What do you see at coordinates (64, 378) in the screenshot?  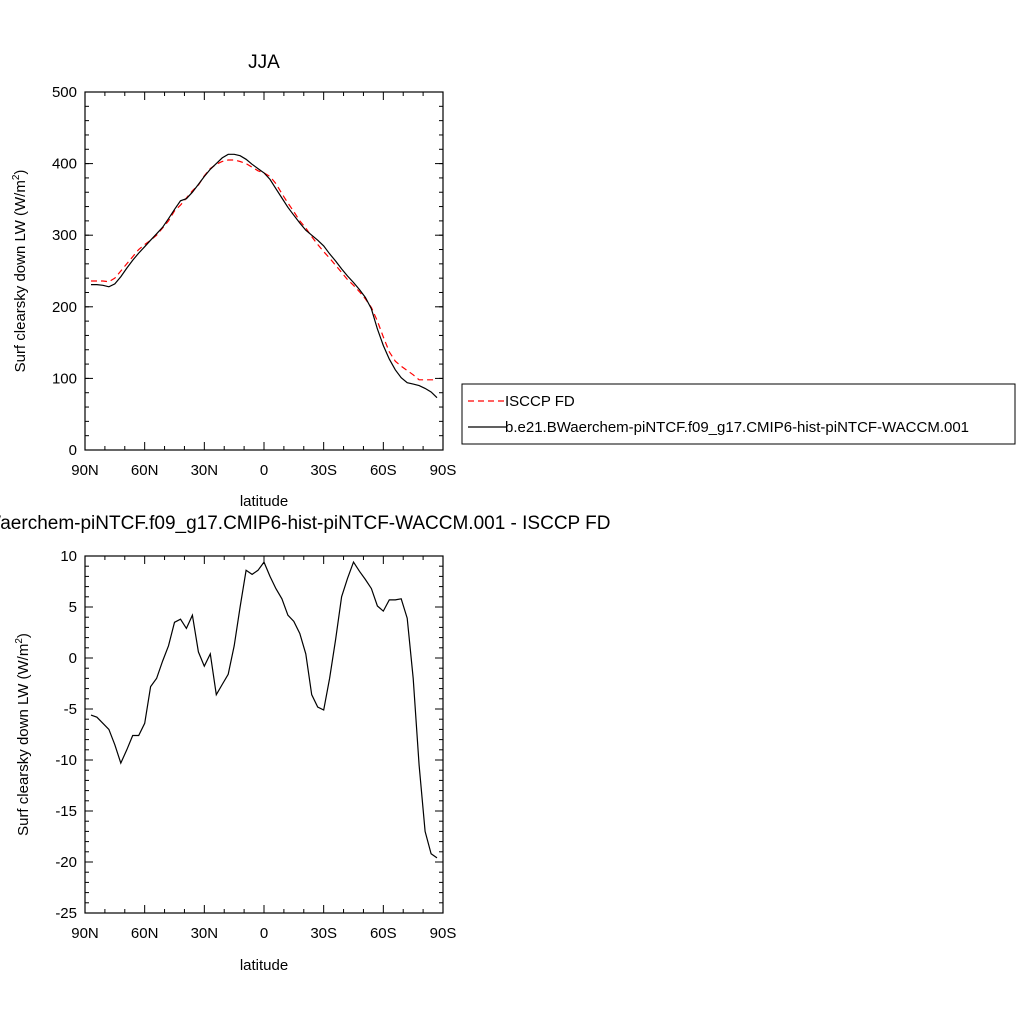 I see `y-tick-label: 100` at bounding box center [64, 378].